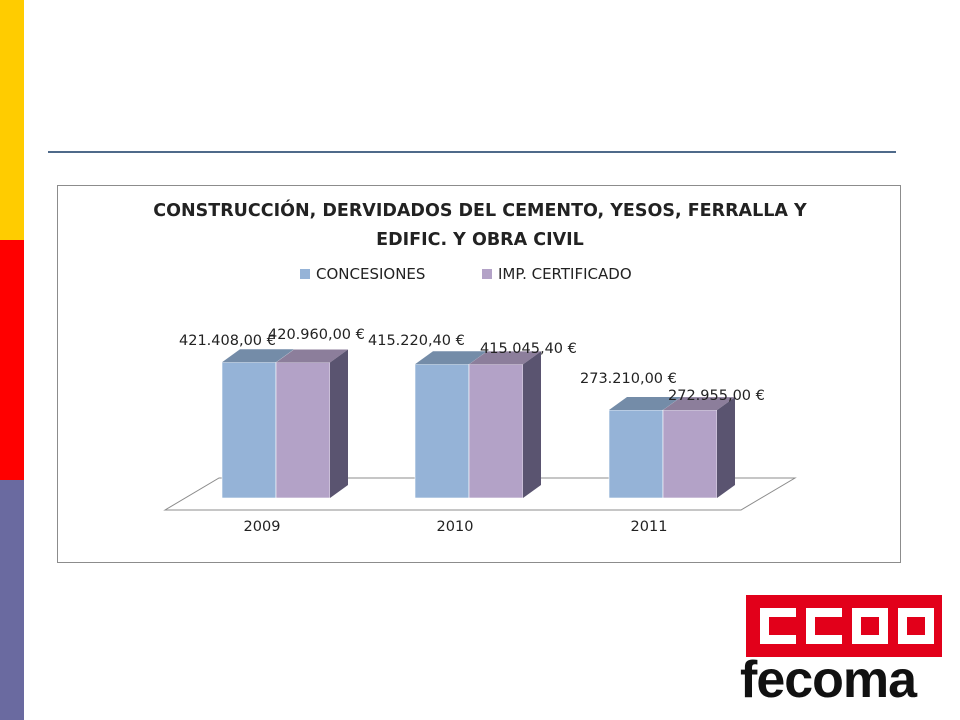 This screenshot has width=960, height=720. I want to click on legend-swatch-certificado, so click(487, 274).